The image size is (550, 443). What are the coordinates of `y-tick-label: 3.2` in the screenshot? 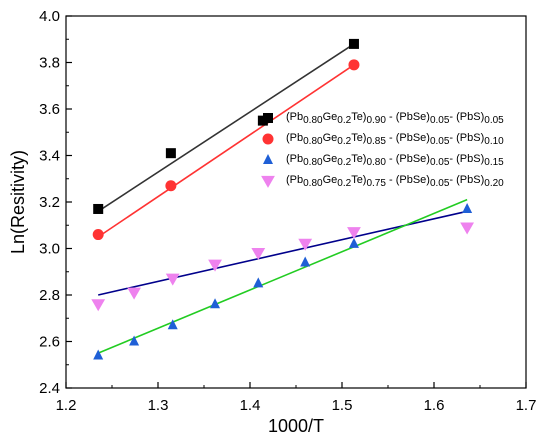 It's located at (49, 202).